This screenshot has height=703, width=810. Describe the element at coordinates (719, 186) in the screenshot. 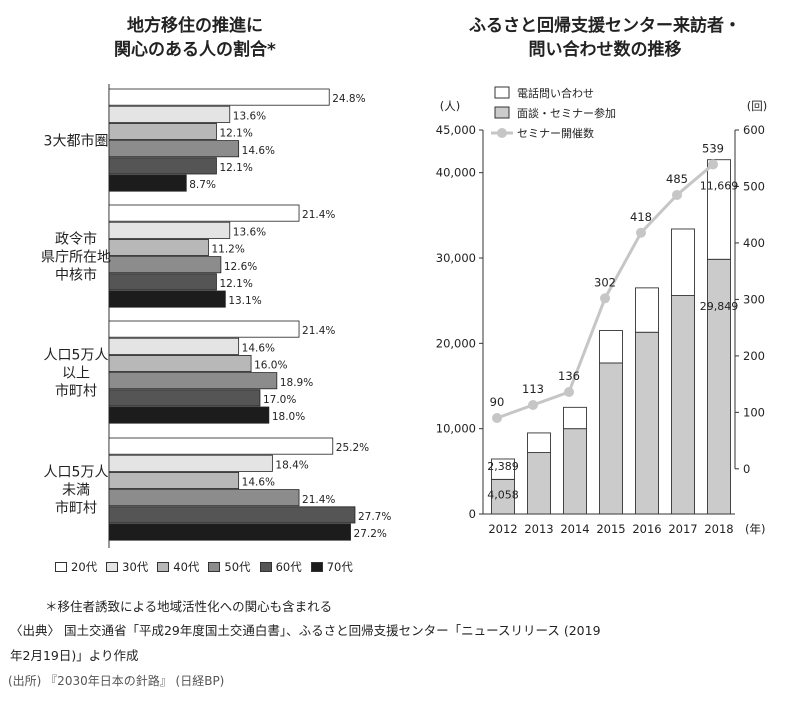

I see `bar-label-2018-inquiry: 11,669` at that location.